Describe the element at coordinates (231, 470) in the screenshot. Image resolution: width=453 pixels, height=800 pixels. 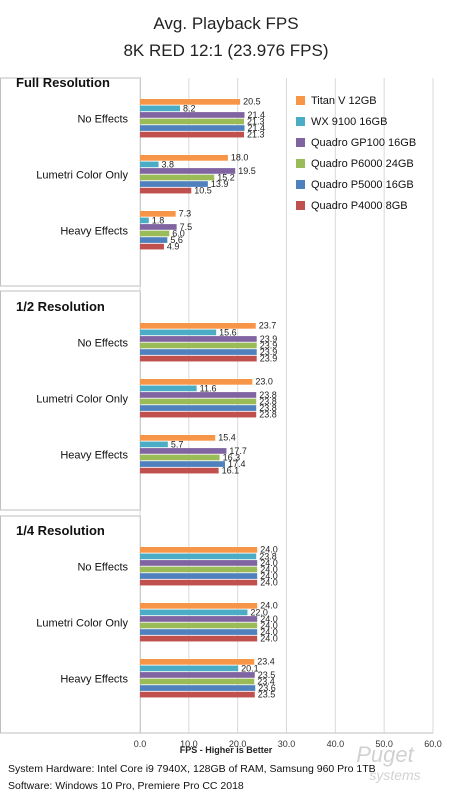
I see `data-label: 16.1` at that location.